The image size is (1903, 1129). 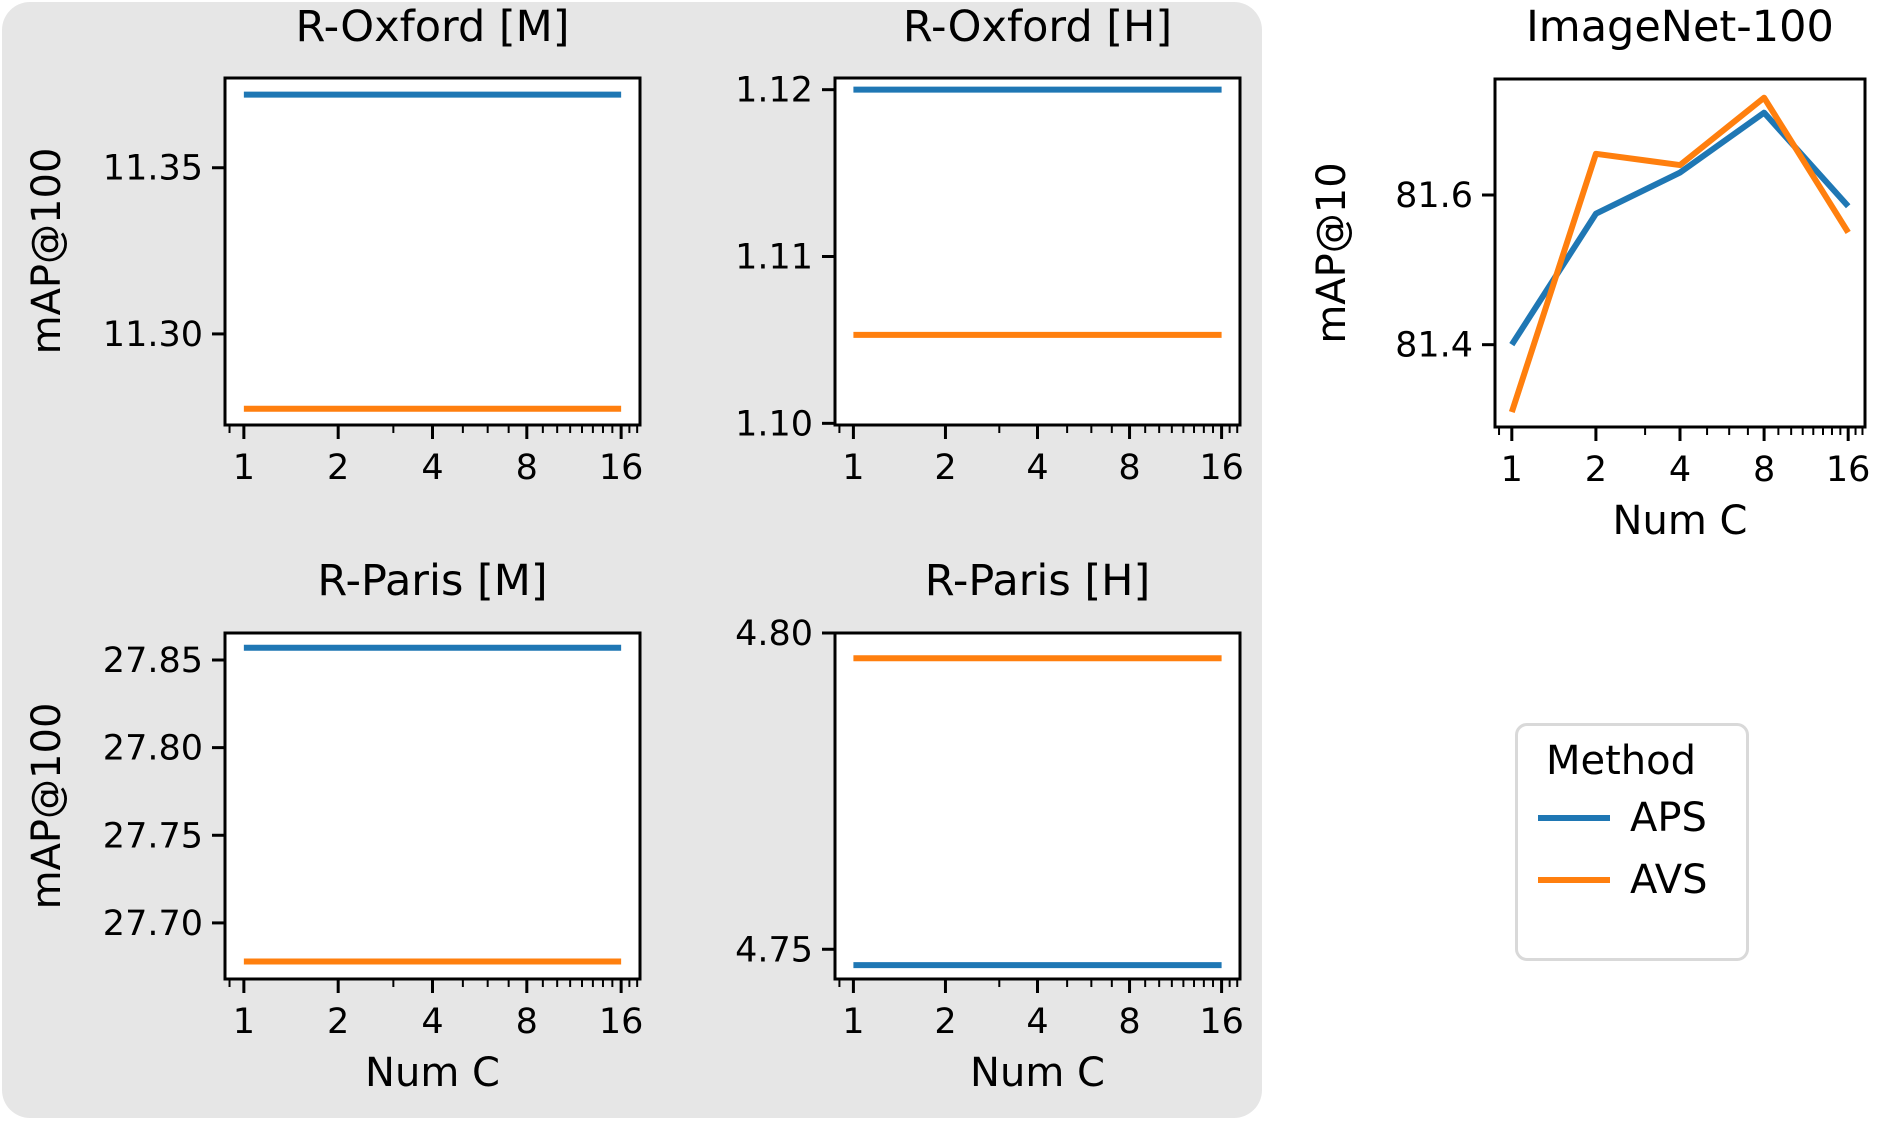 I want to click on legend-label-avs: AVS, so click(x=1669, y=880).